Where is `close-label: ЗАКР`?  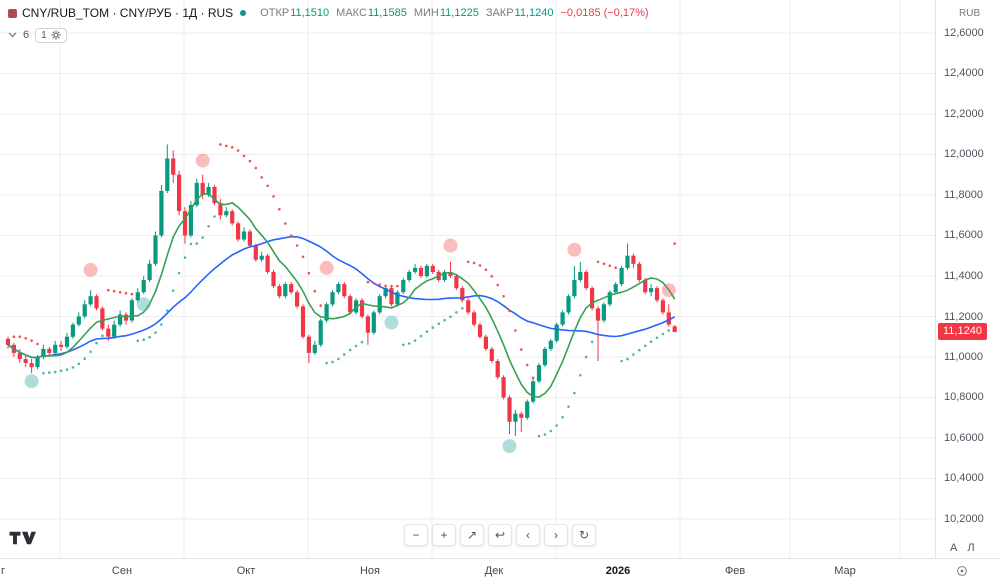 close-label: ЗАКР is located at coordinates (499, 13).